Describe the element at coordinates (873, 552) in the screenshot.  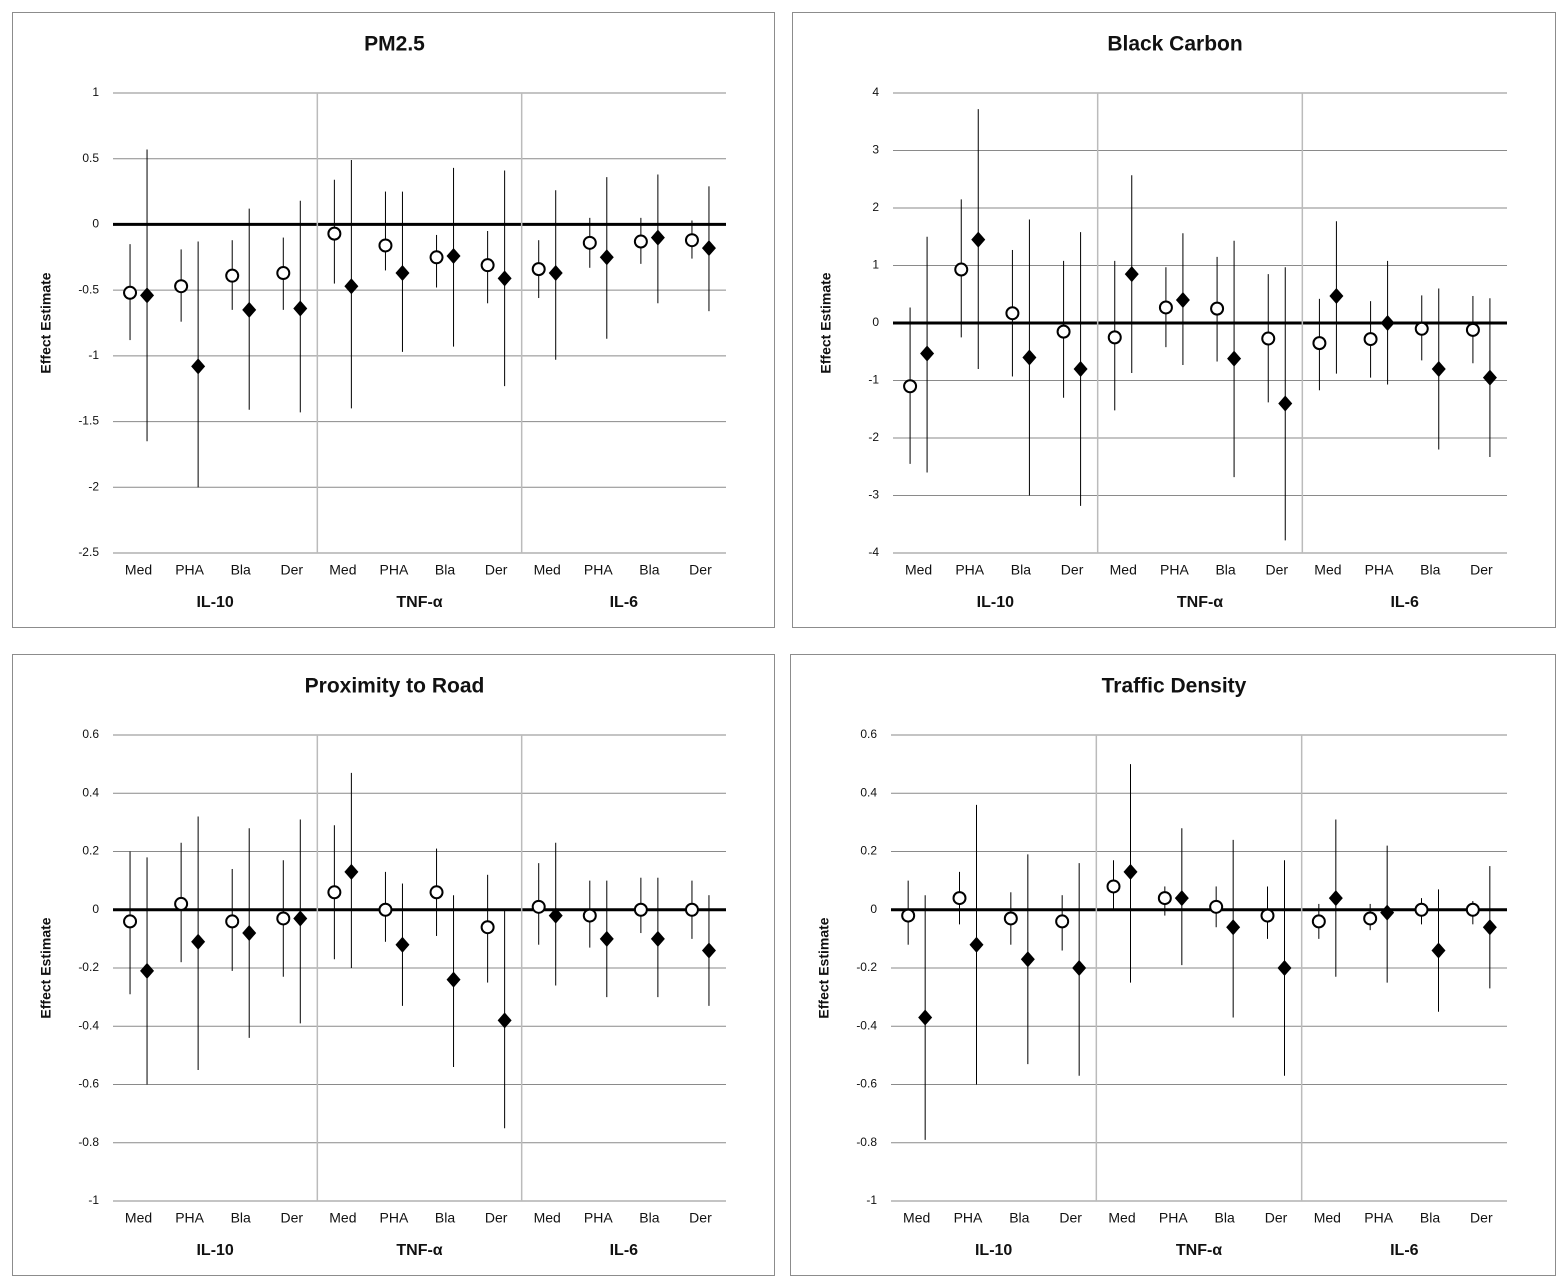
I see `y-tick-label: -4` at that location.